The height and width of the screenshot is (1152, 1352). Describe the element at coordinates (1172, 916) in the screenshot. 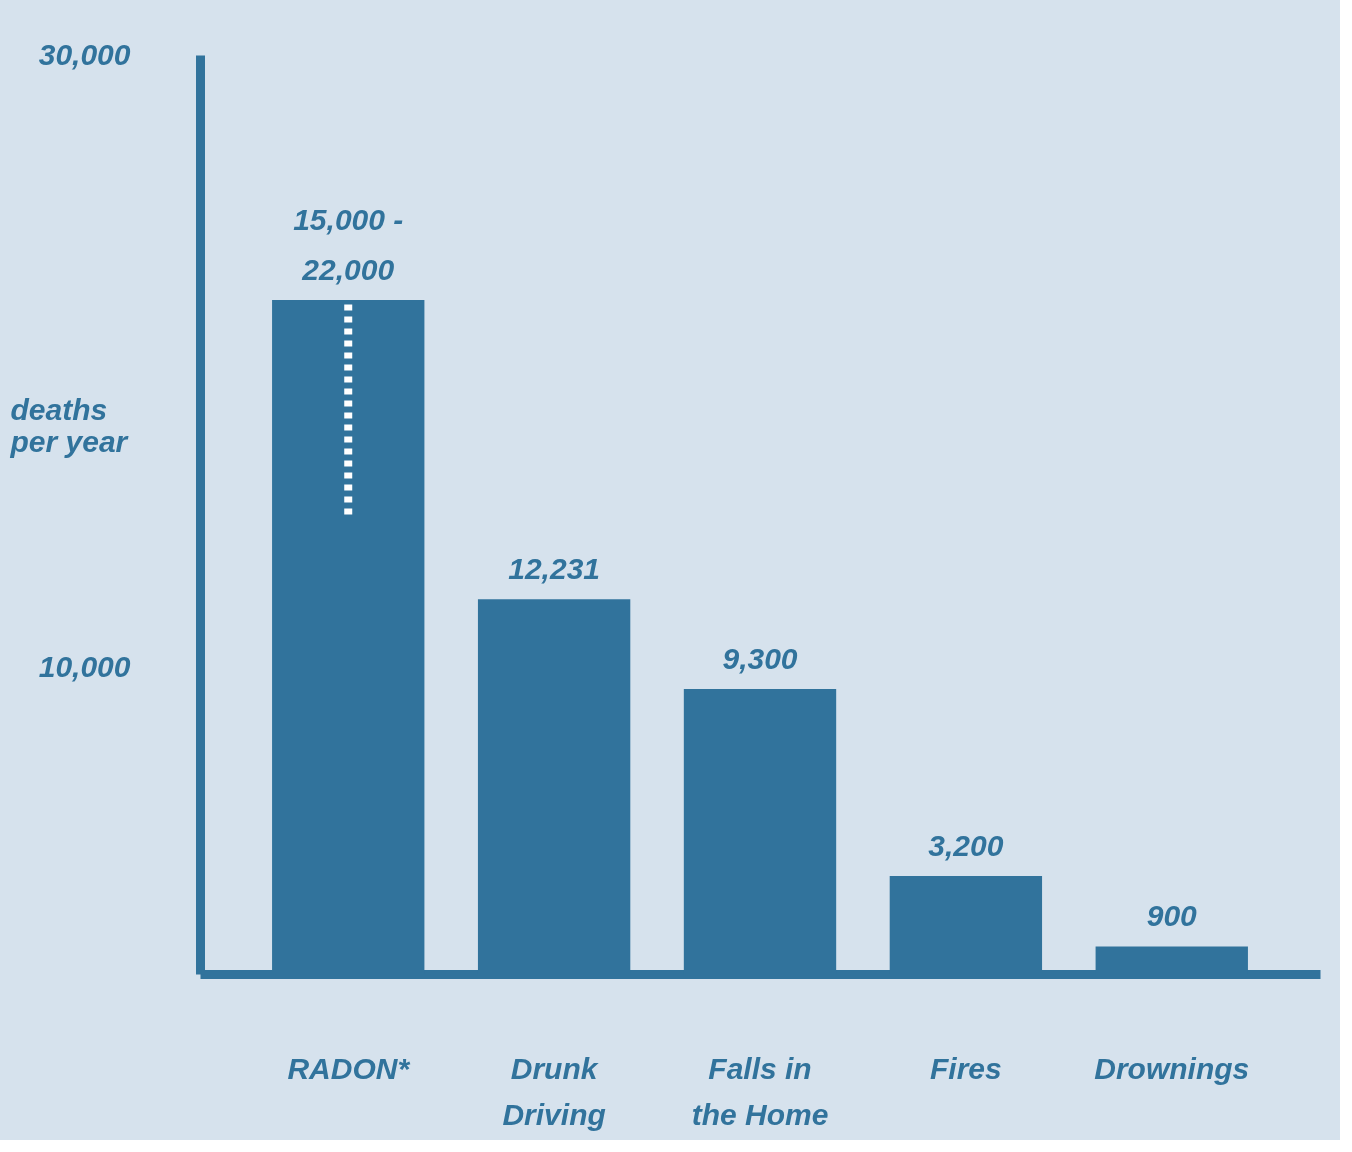

I see `data-label: 900` at that location.